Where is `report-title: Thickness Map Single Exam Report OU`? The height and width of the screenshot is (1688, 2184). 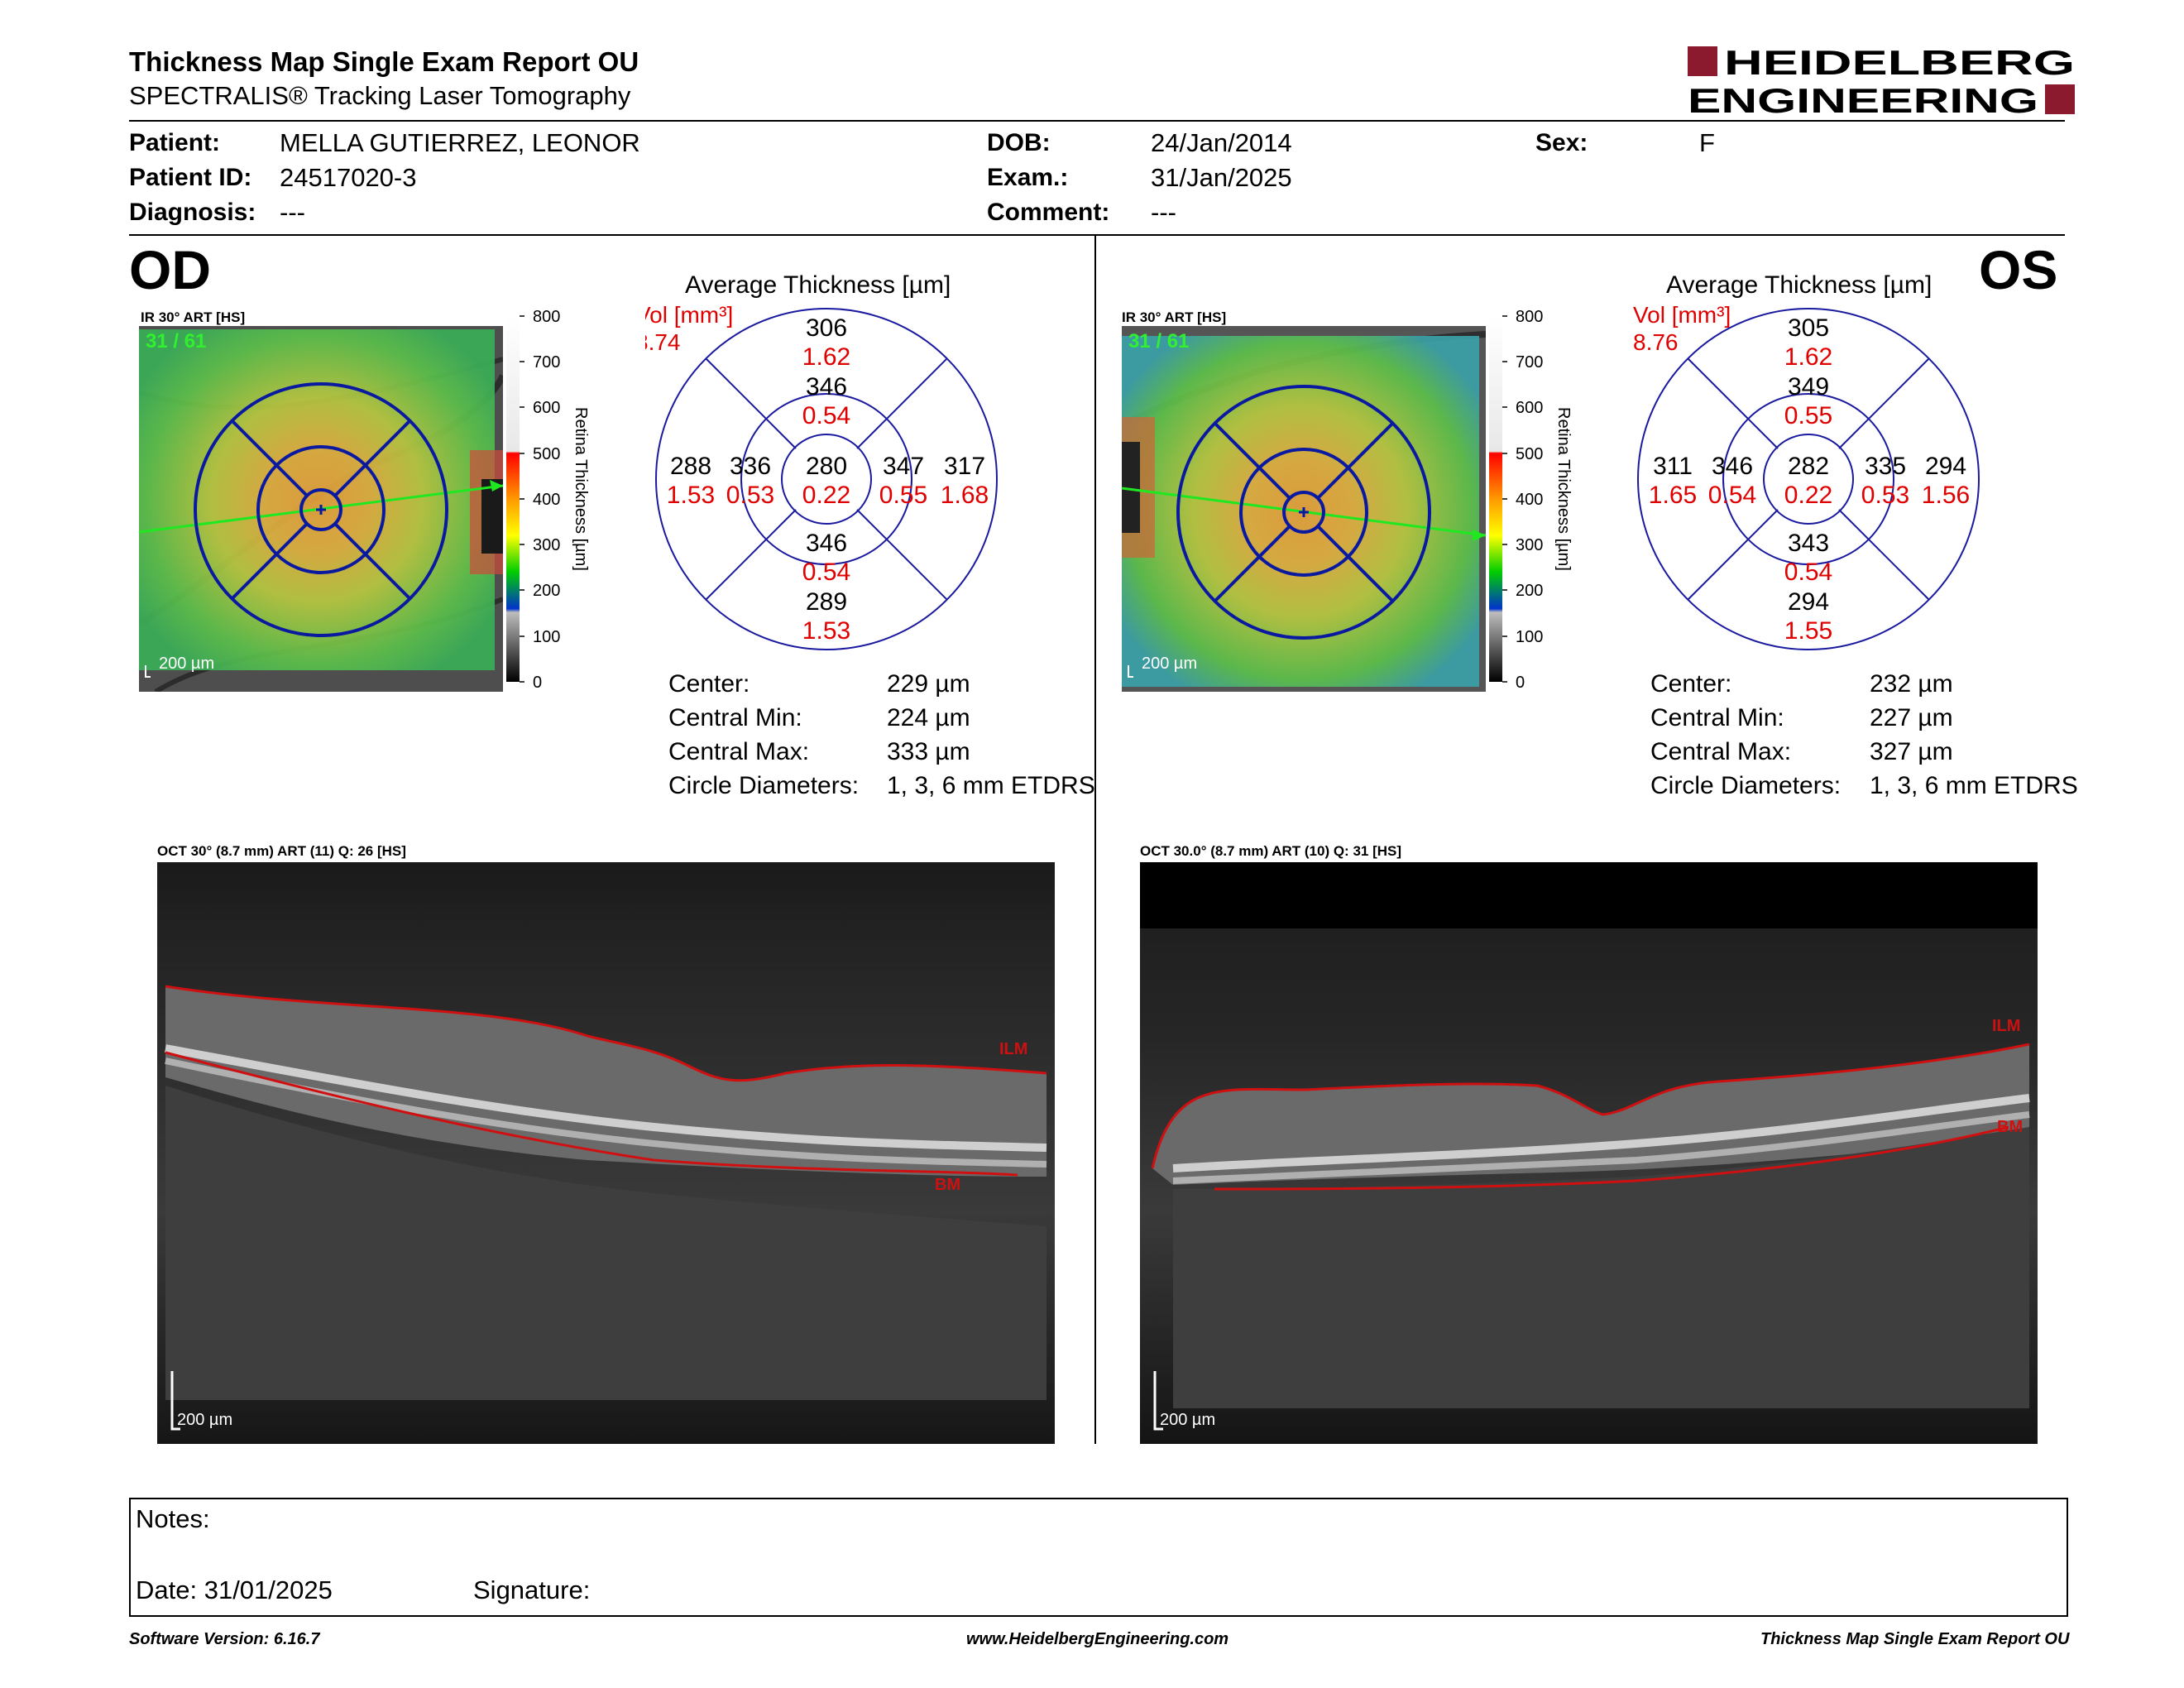 report-title: Thickness Map Single Exam Report OU is located at coordinates (384, 61).